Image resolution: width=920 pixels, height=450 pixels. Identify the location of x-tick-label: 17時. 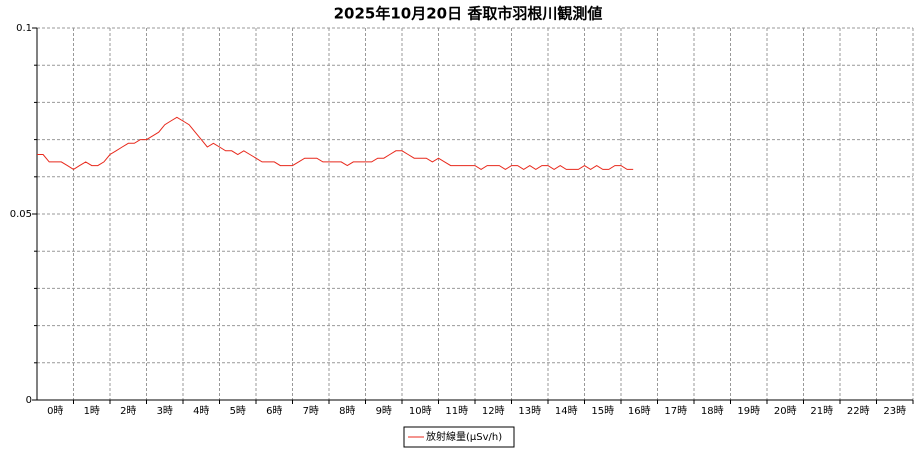
(675, 411).